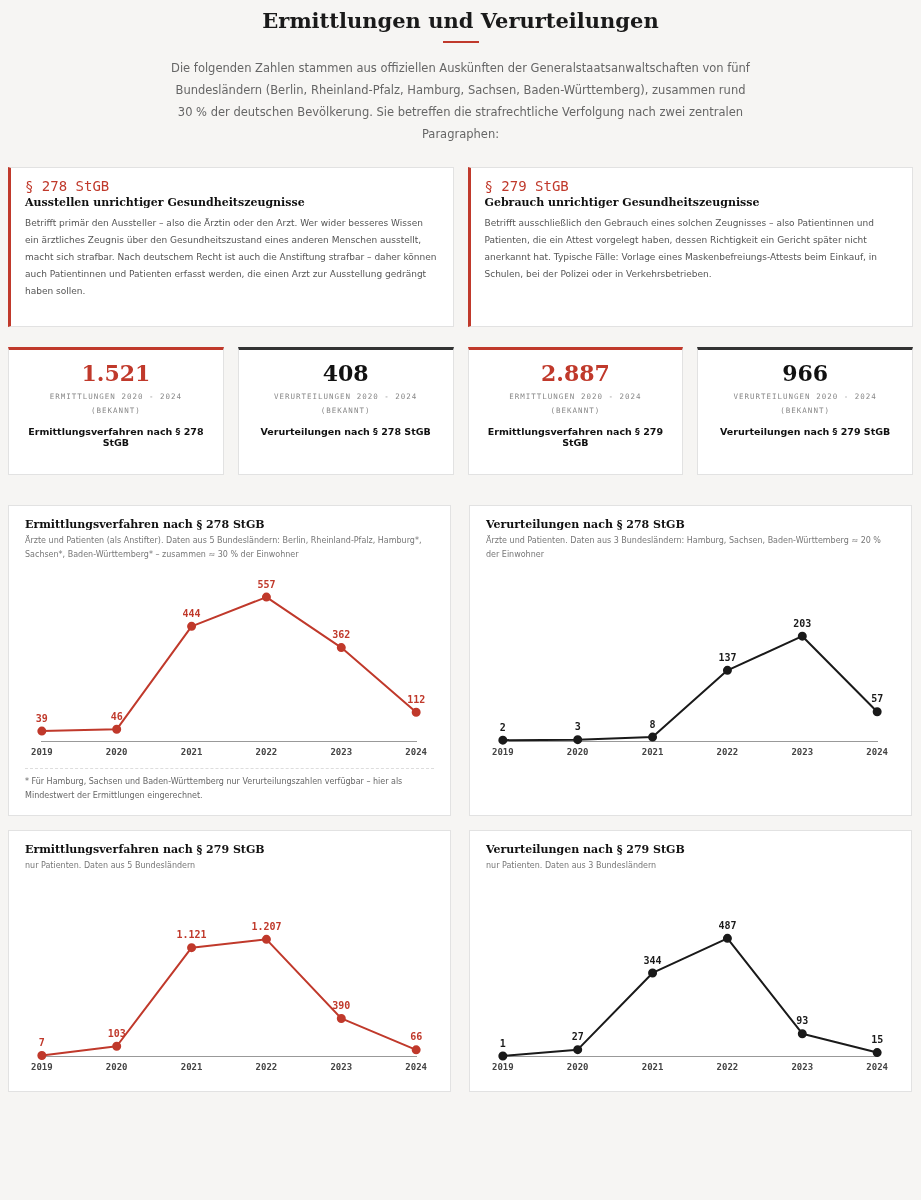 This screenshot has width=921, height=1200. Describe the element at coordinates (116, 716) in the screenshot. I see `data-label: 46` at that location.